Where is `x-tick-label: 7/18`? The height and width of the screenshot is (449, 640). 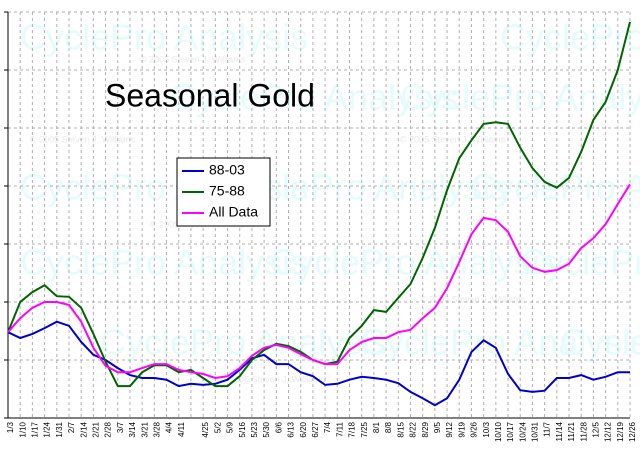
x-tick-label: 7/18 is located at coordinates (352, 429).